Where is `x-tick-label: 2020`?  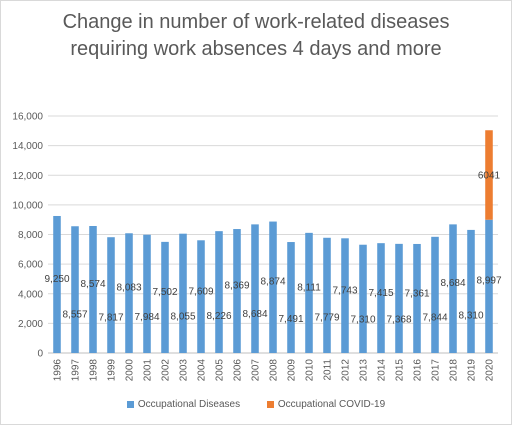
x-tick-label: 2020 is located at coordinates (490, 370).